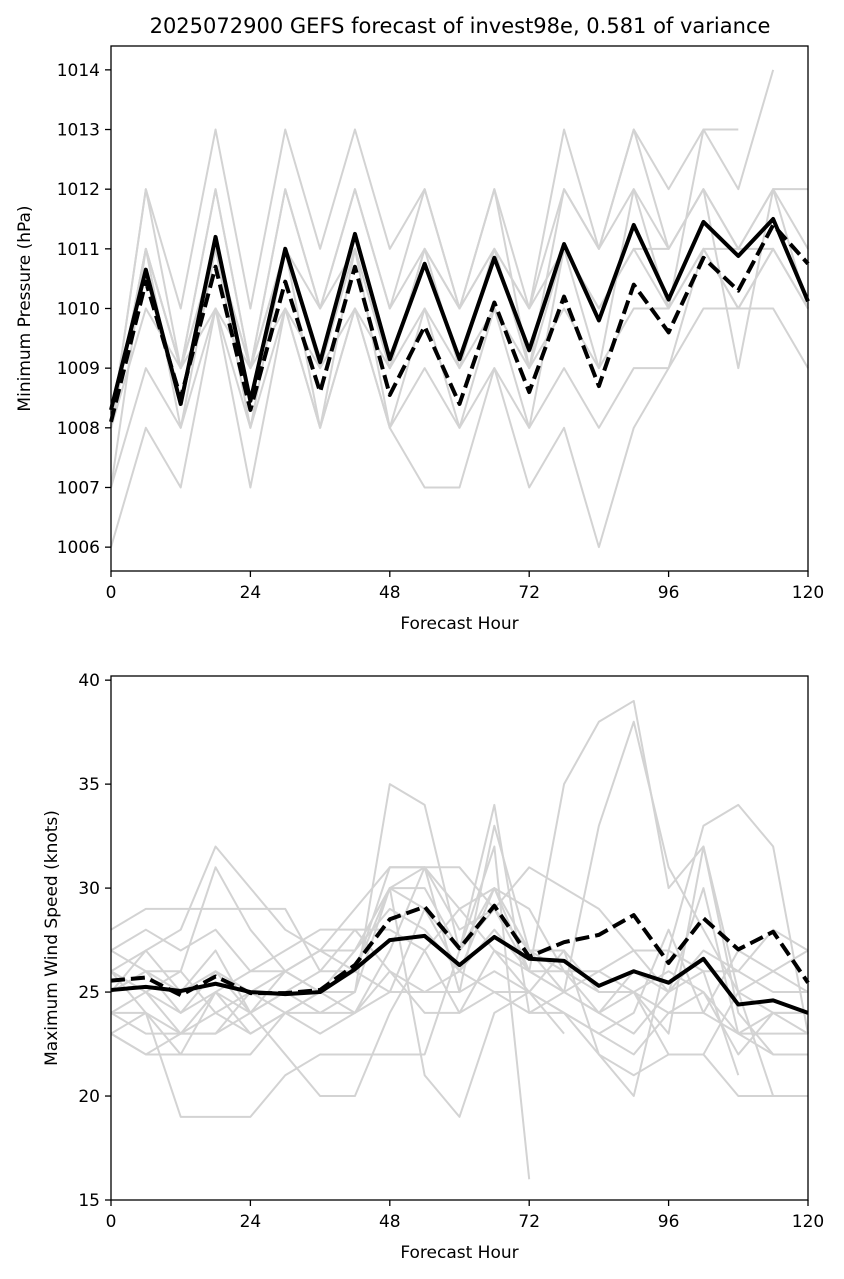 The height and width of the screenshot is (1279, 844). What do you see at coordinates (669, 593) in the screenshot?
I see `pressure-x-tick-label: 96` at bounding box center [669, 593].